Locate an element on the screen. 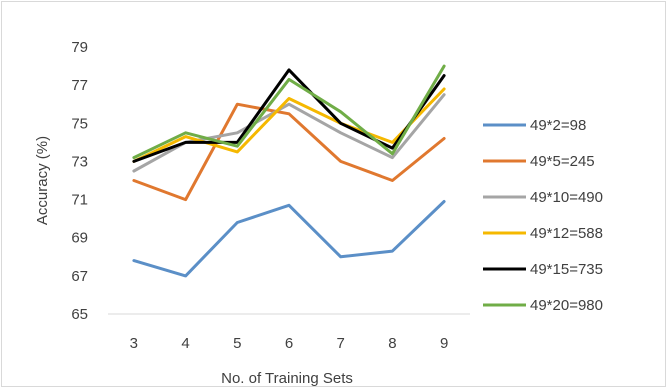 The height and width of the screenshot is (390, 669). x-tick-label: 5 is located at coordinates (237, 343).